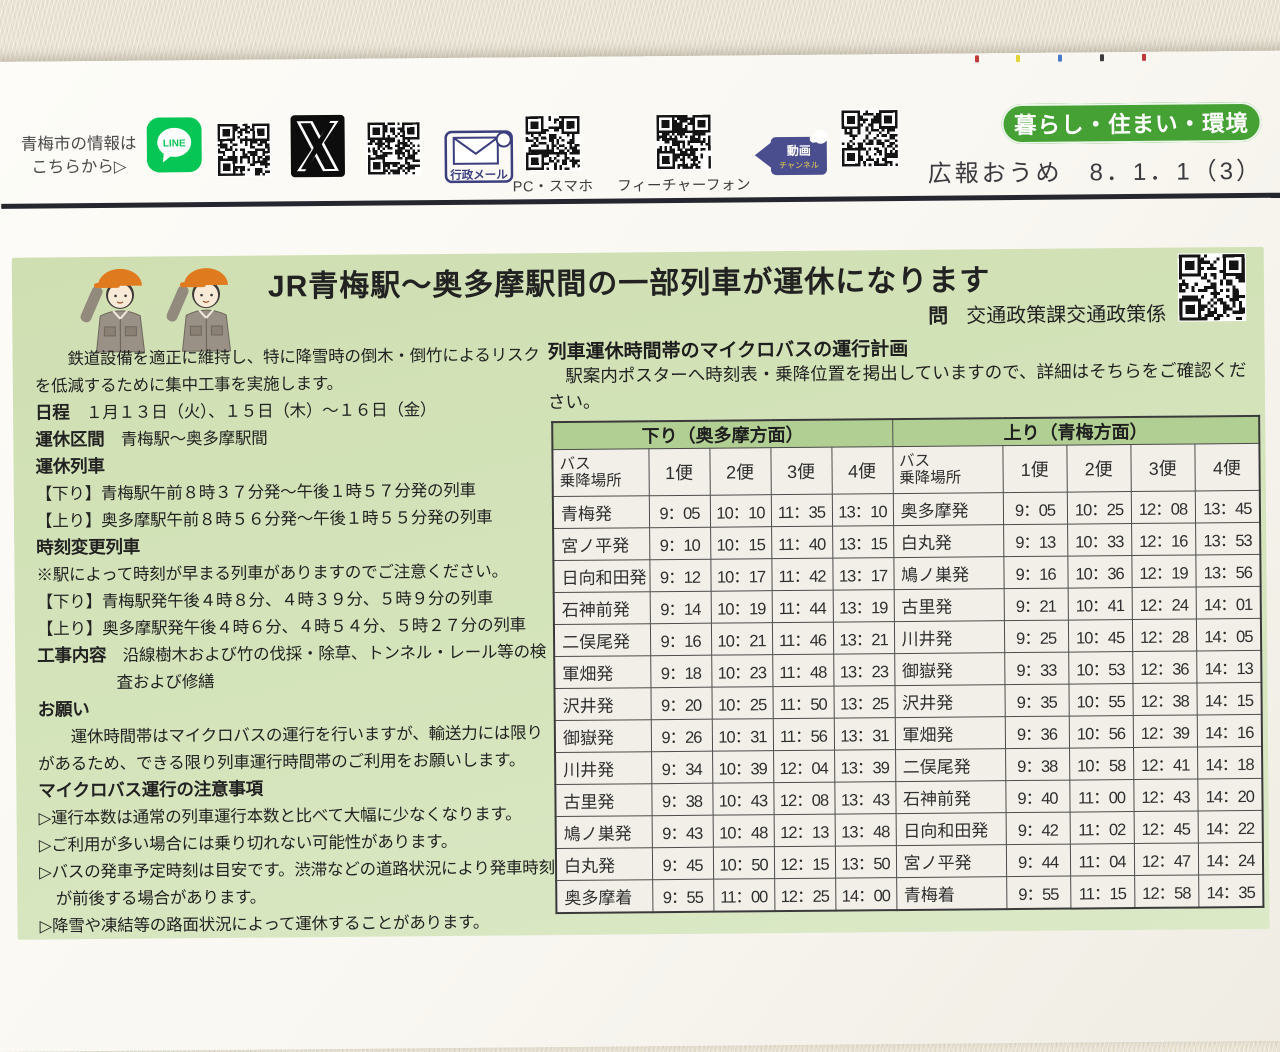 This screenshot has height=1052, width=1280. Describe the element at coordinates (740, 543) in the screenshot. I see `down-time-cell: 10：15` at that location.